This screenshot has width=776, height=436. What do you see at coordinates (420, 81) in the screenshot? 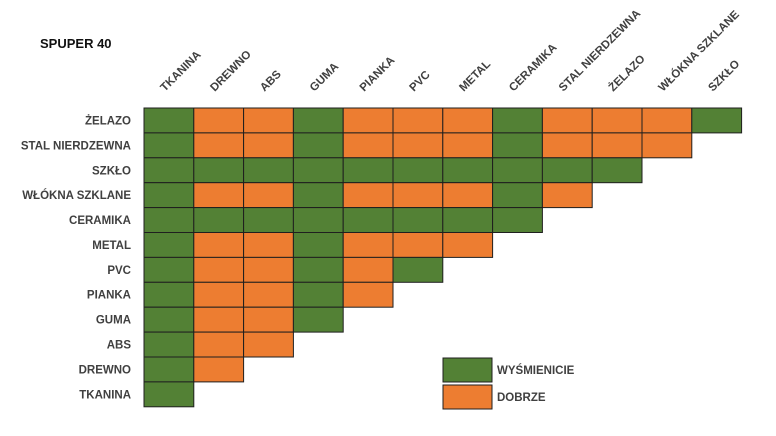
I see `column-label: PVC` at bounding box center [420, 81].